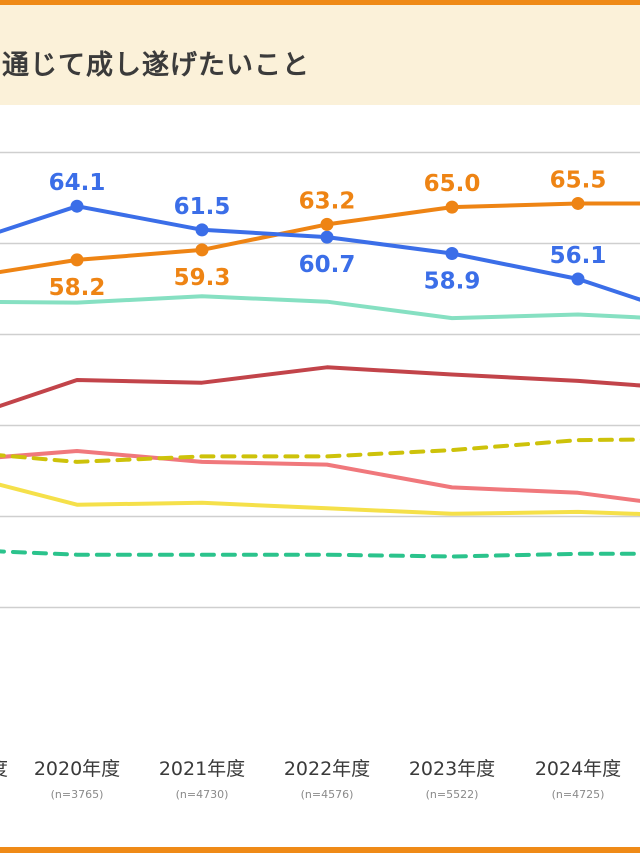 This screenshot has height=853, width=640. Describe the element at coordinates (452, 769) in the screenshot. I see `x-tick-label-4: 2023年度` at that location.